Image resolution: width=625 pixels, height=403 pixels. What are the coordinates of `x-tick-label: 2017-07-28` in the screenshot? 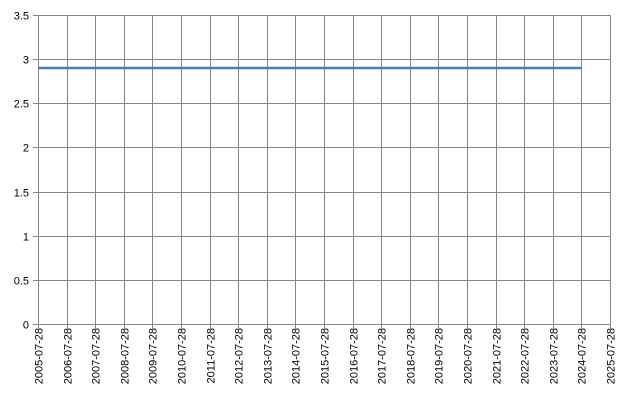 It's located at (383, 356).